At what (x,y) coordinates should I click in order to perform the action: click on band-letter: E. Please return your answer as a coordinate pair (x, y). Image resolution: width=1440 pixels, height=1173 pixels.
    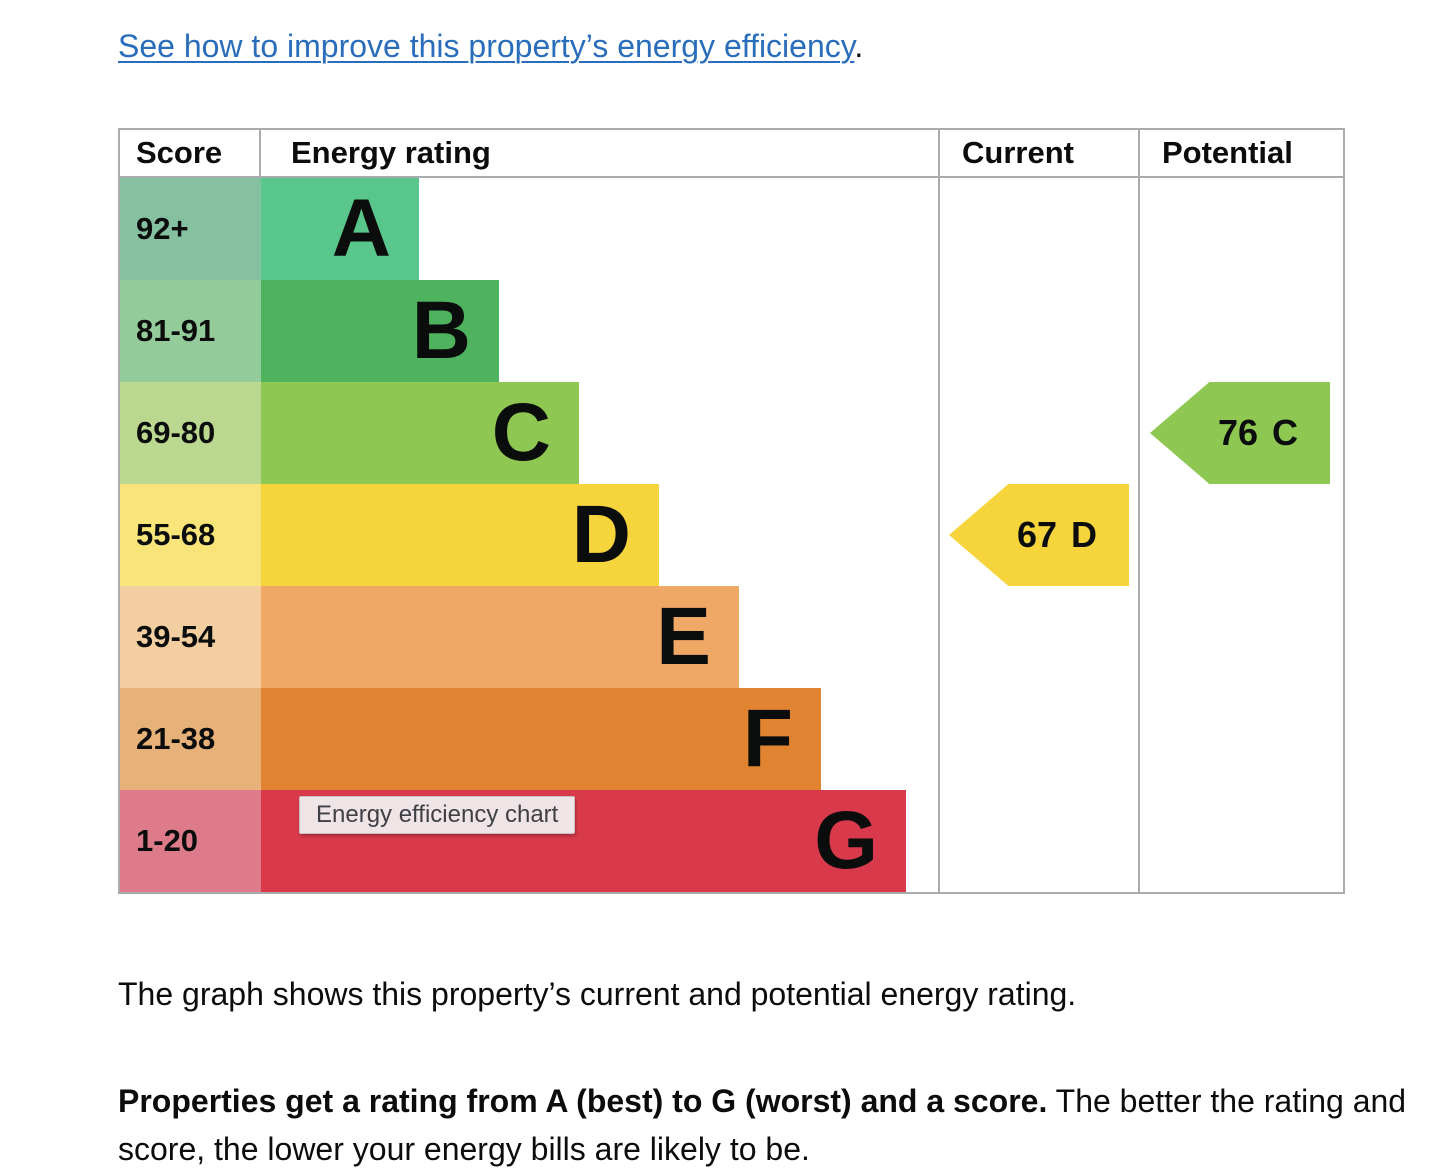
    Looking at the image, I should click on (683, 636).